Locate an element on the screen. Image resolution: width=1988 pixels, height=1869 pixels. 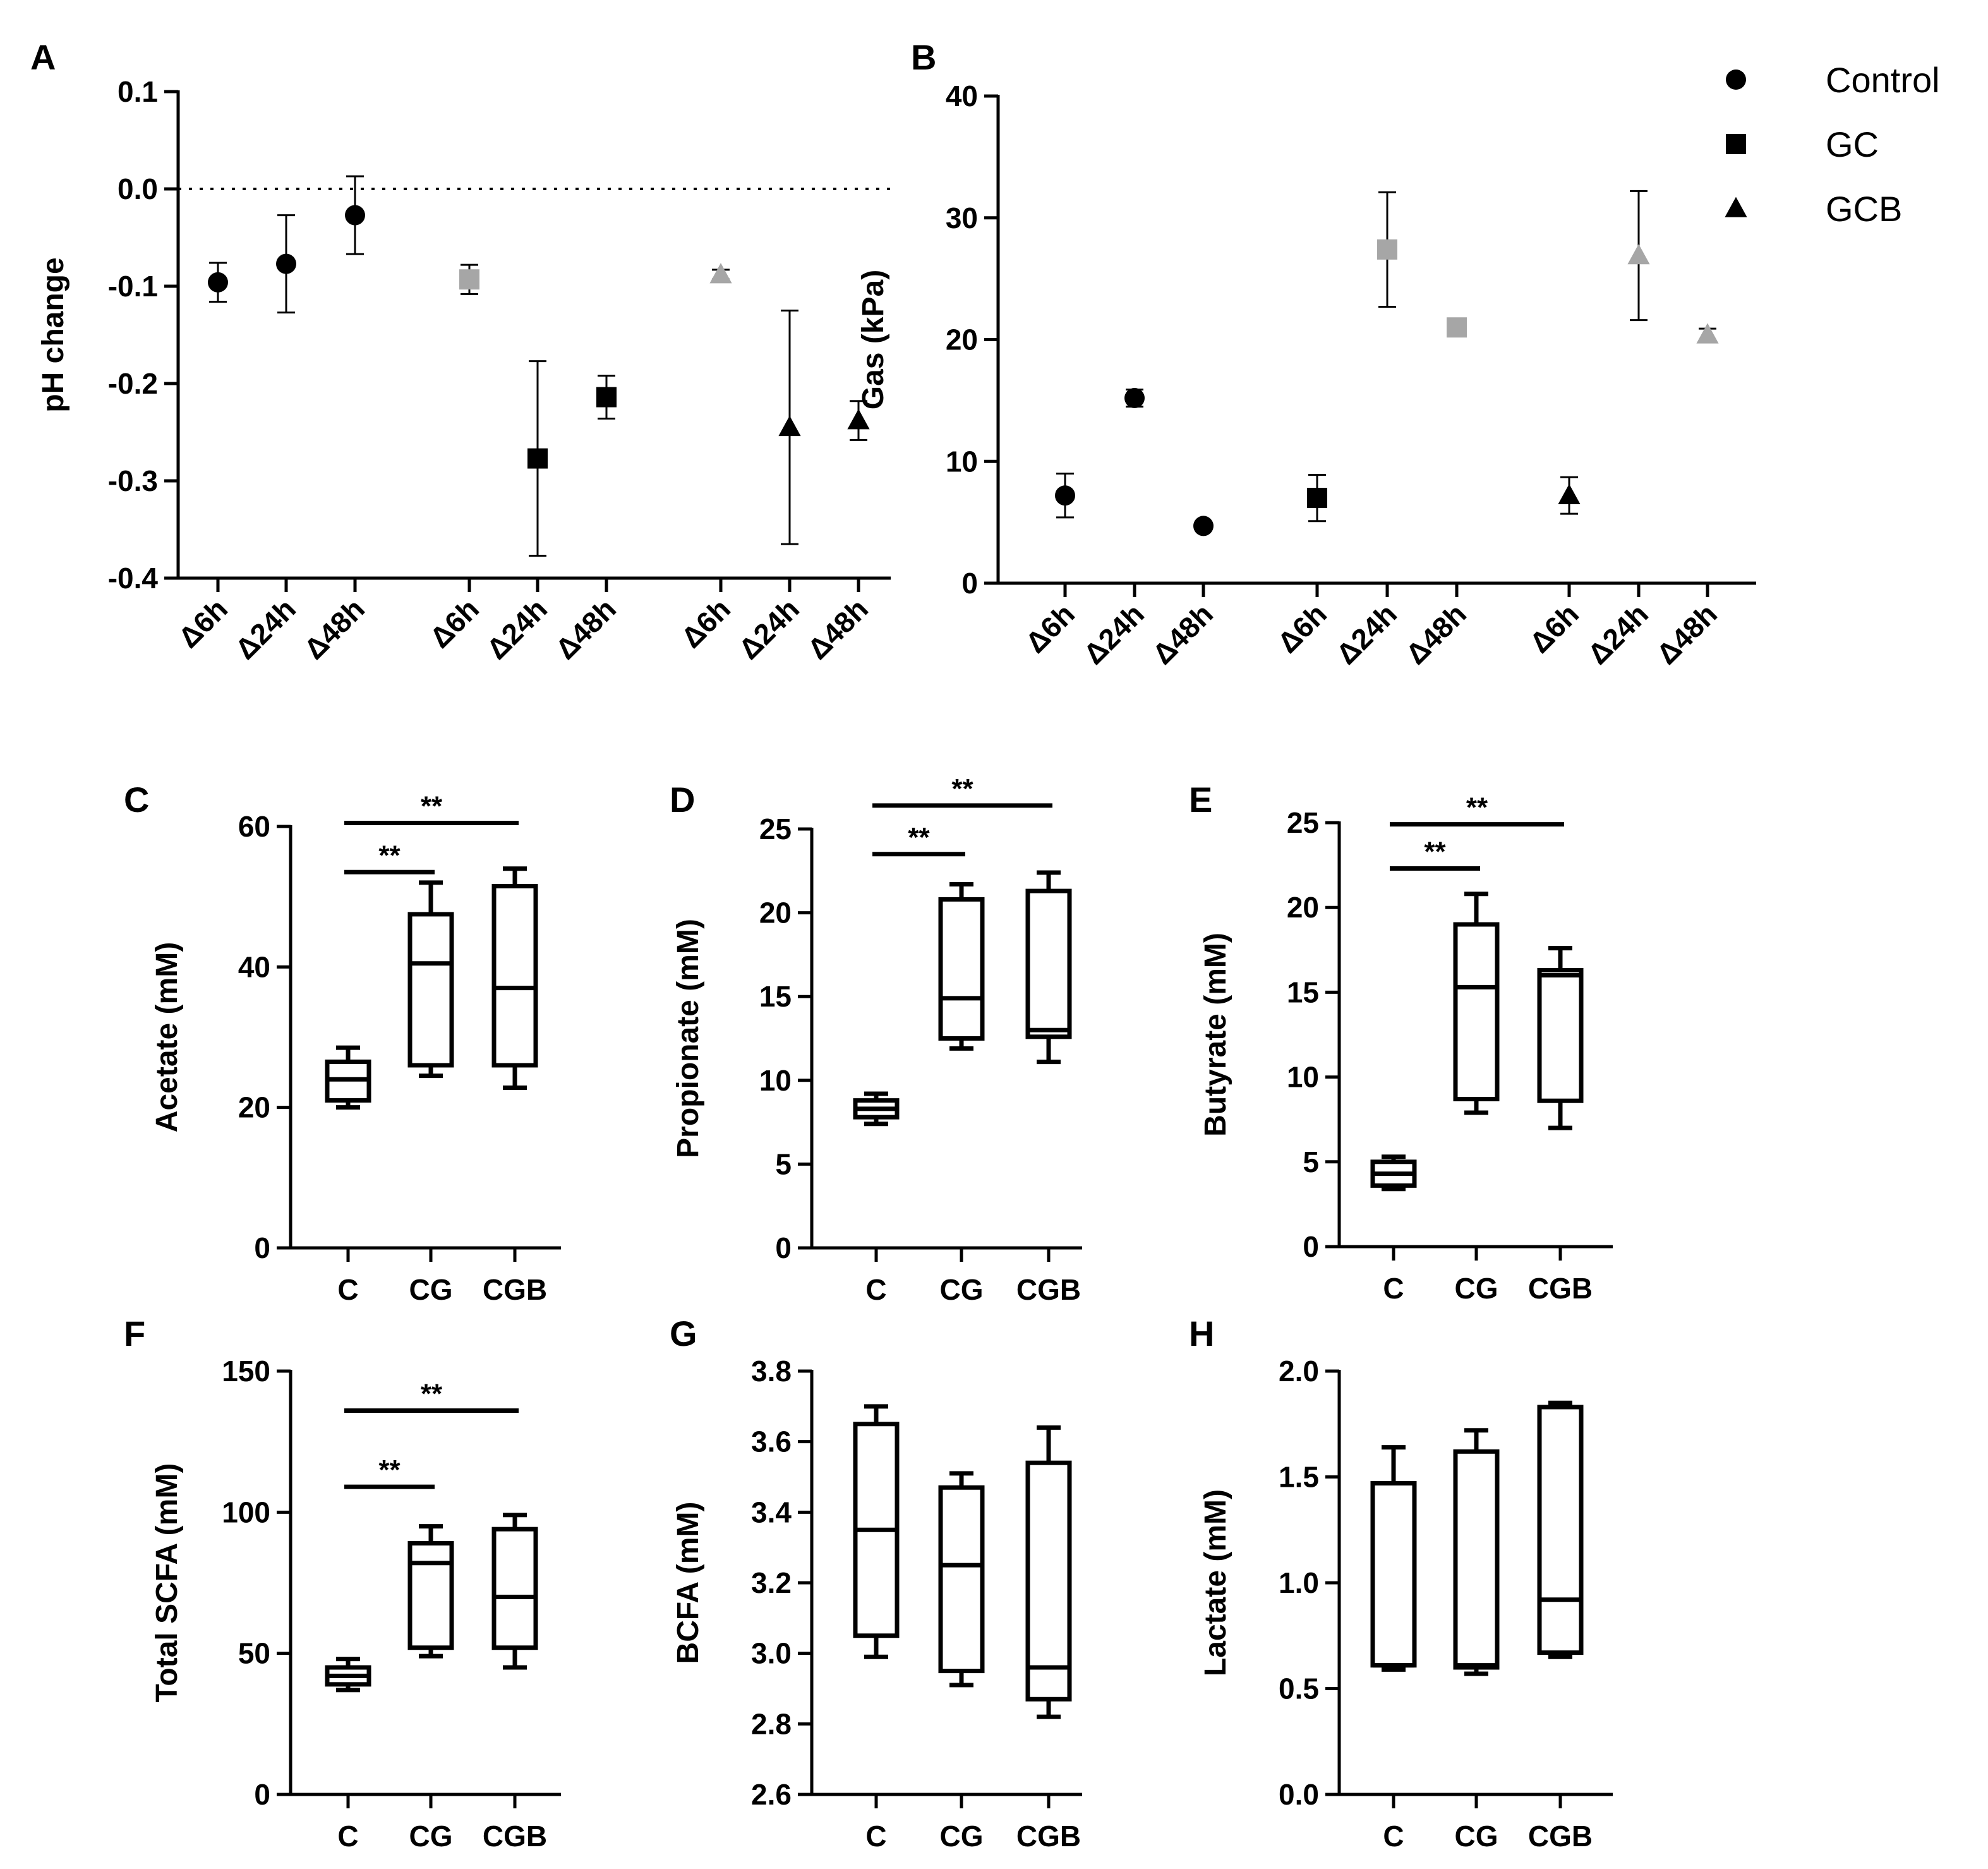
y-tick-label: -0.3 is located at coordinates (133, 480).